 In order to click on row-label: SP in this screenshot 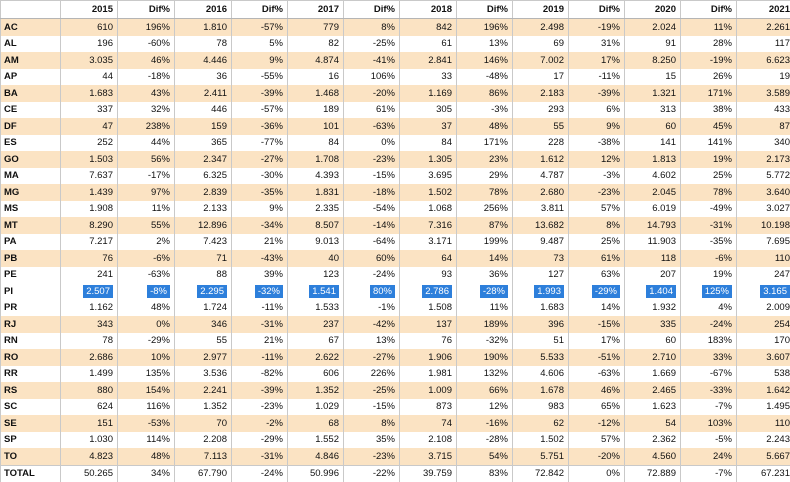, I will do `click(31, 440)`.